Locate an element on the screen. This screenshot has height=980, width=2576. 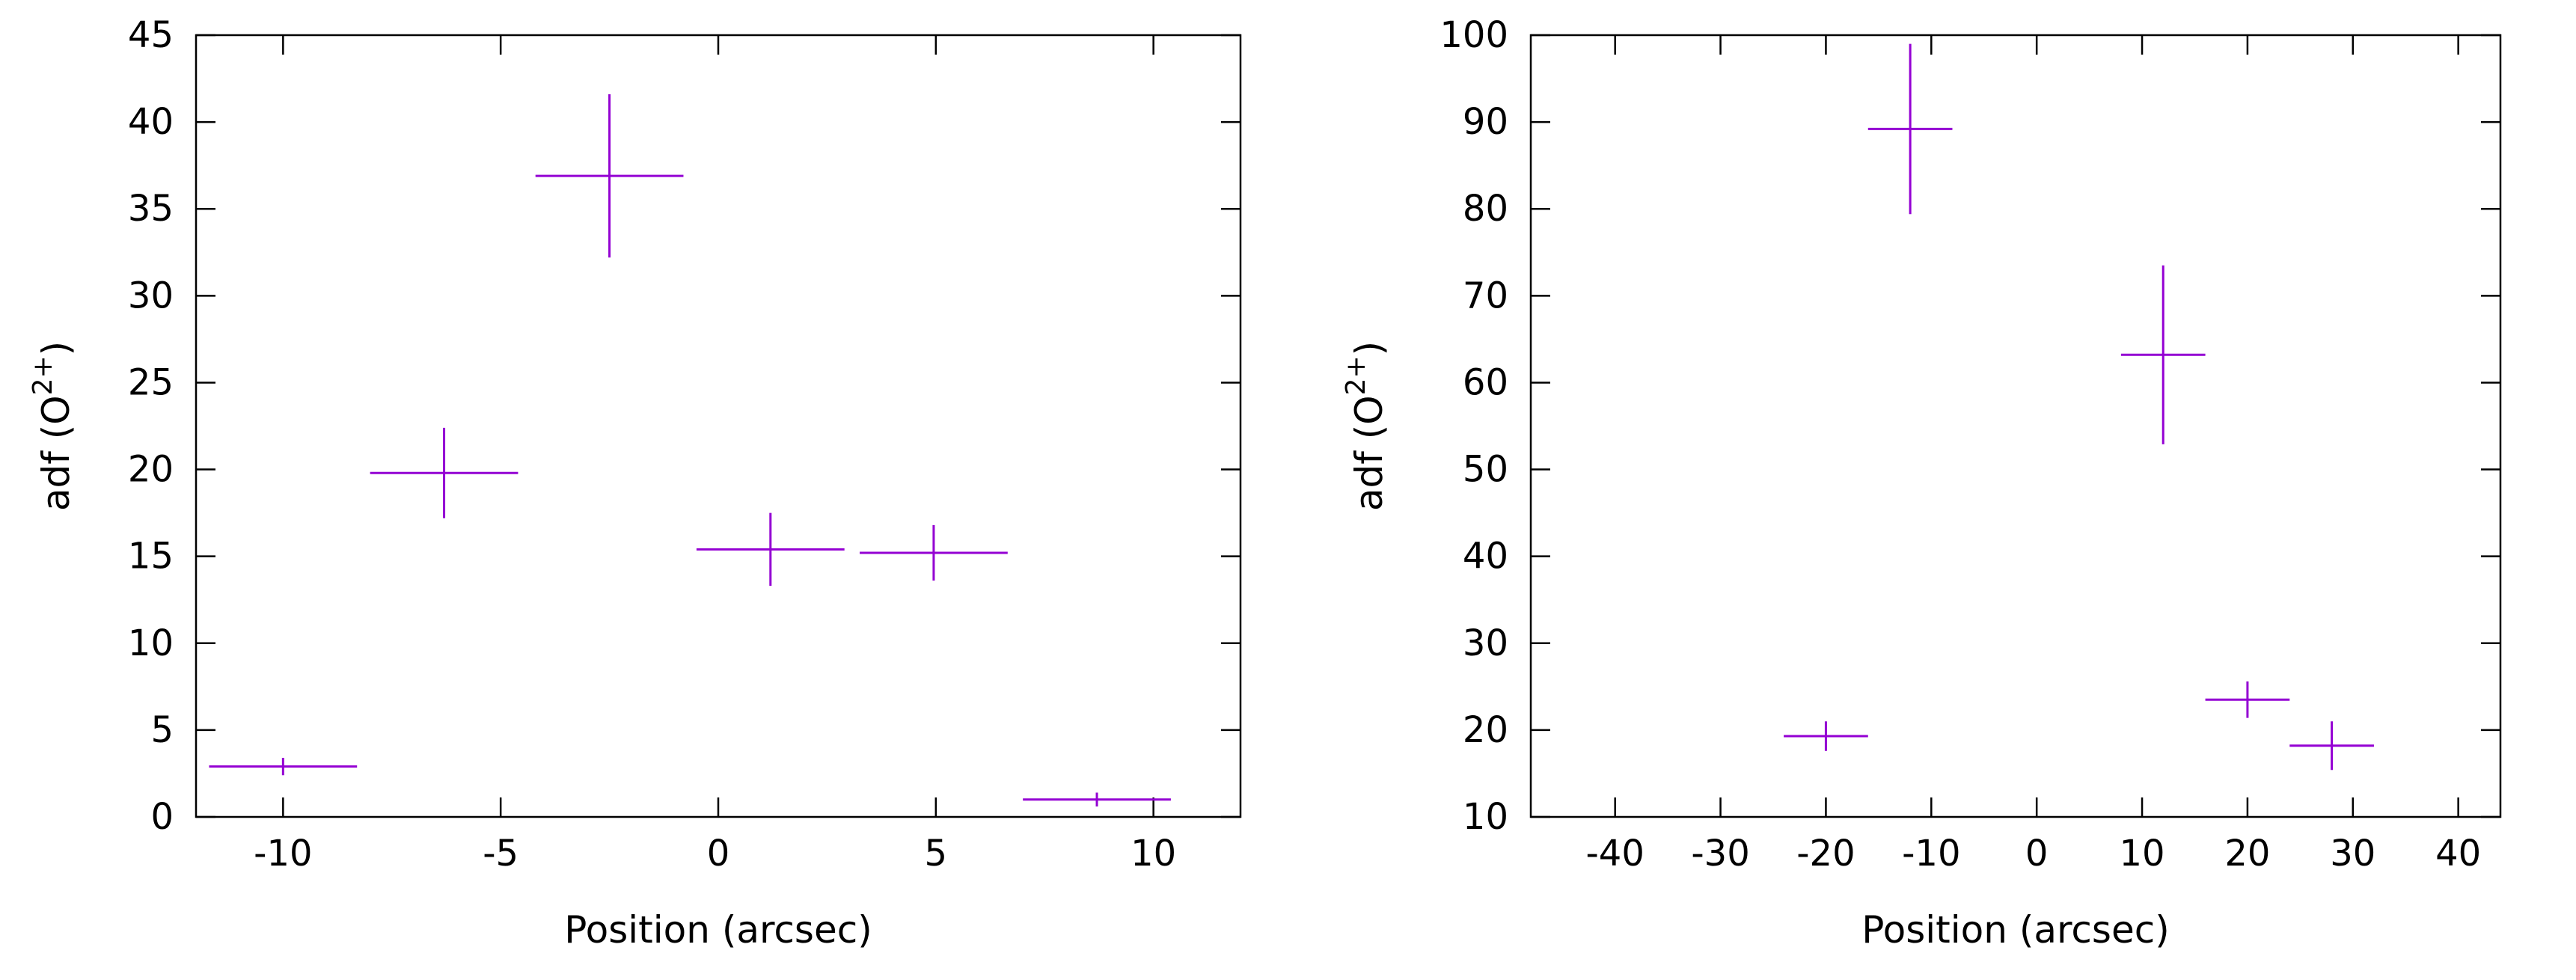
y-tick-label: 35 is located at coordinates (151, 209).